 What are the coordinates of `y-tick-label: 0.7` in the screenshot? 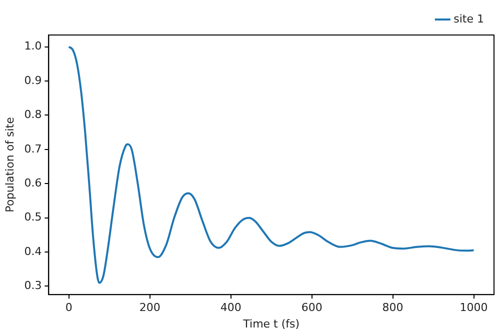 It's located at (33, 149).